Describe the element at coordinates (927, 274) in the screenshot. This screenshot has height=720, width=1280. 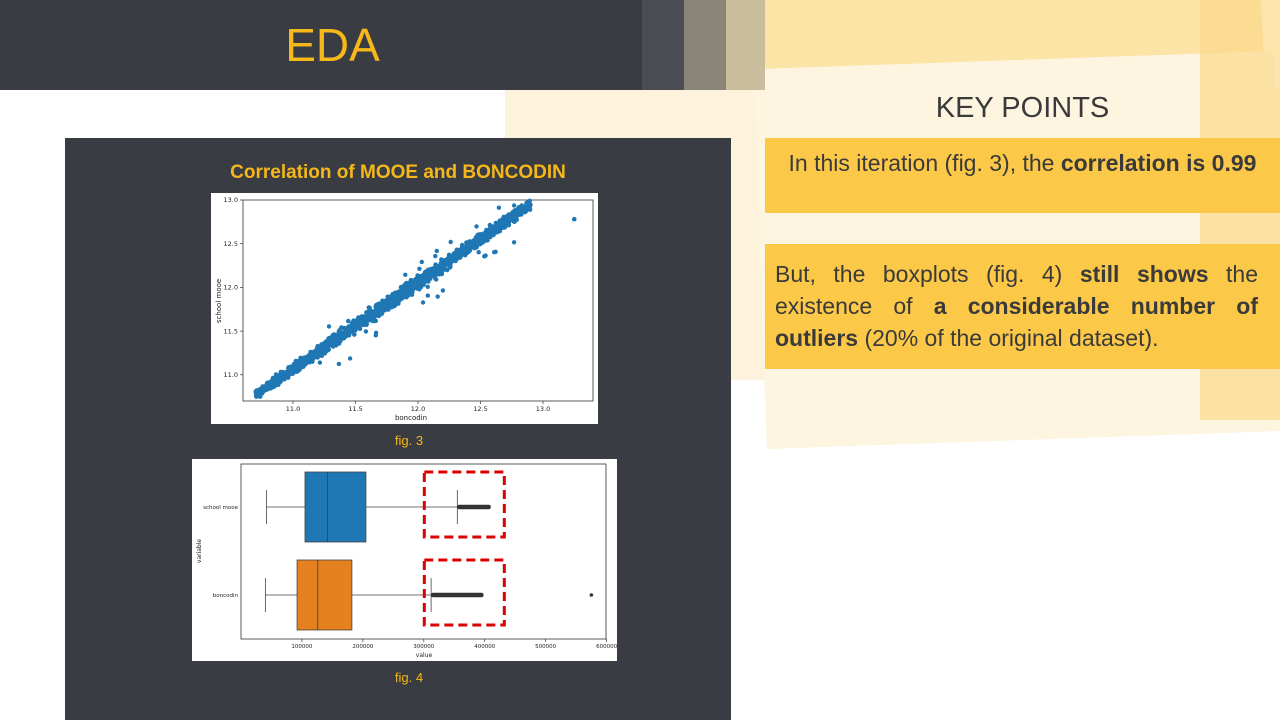
I see `point-text: But, the boxplots (fig. 4)` at that location.